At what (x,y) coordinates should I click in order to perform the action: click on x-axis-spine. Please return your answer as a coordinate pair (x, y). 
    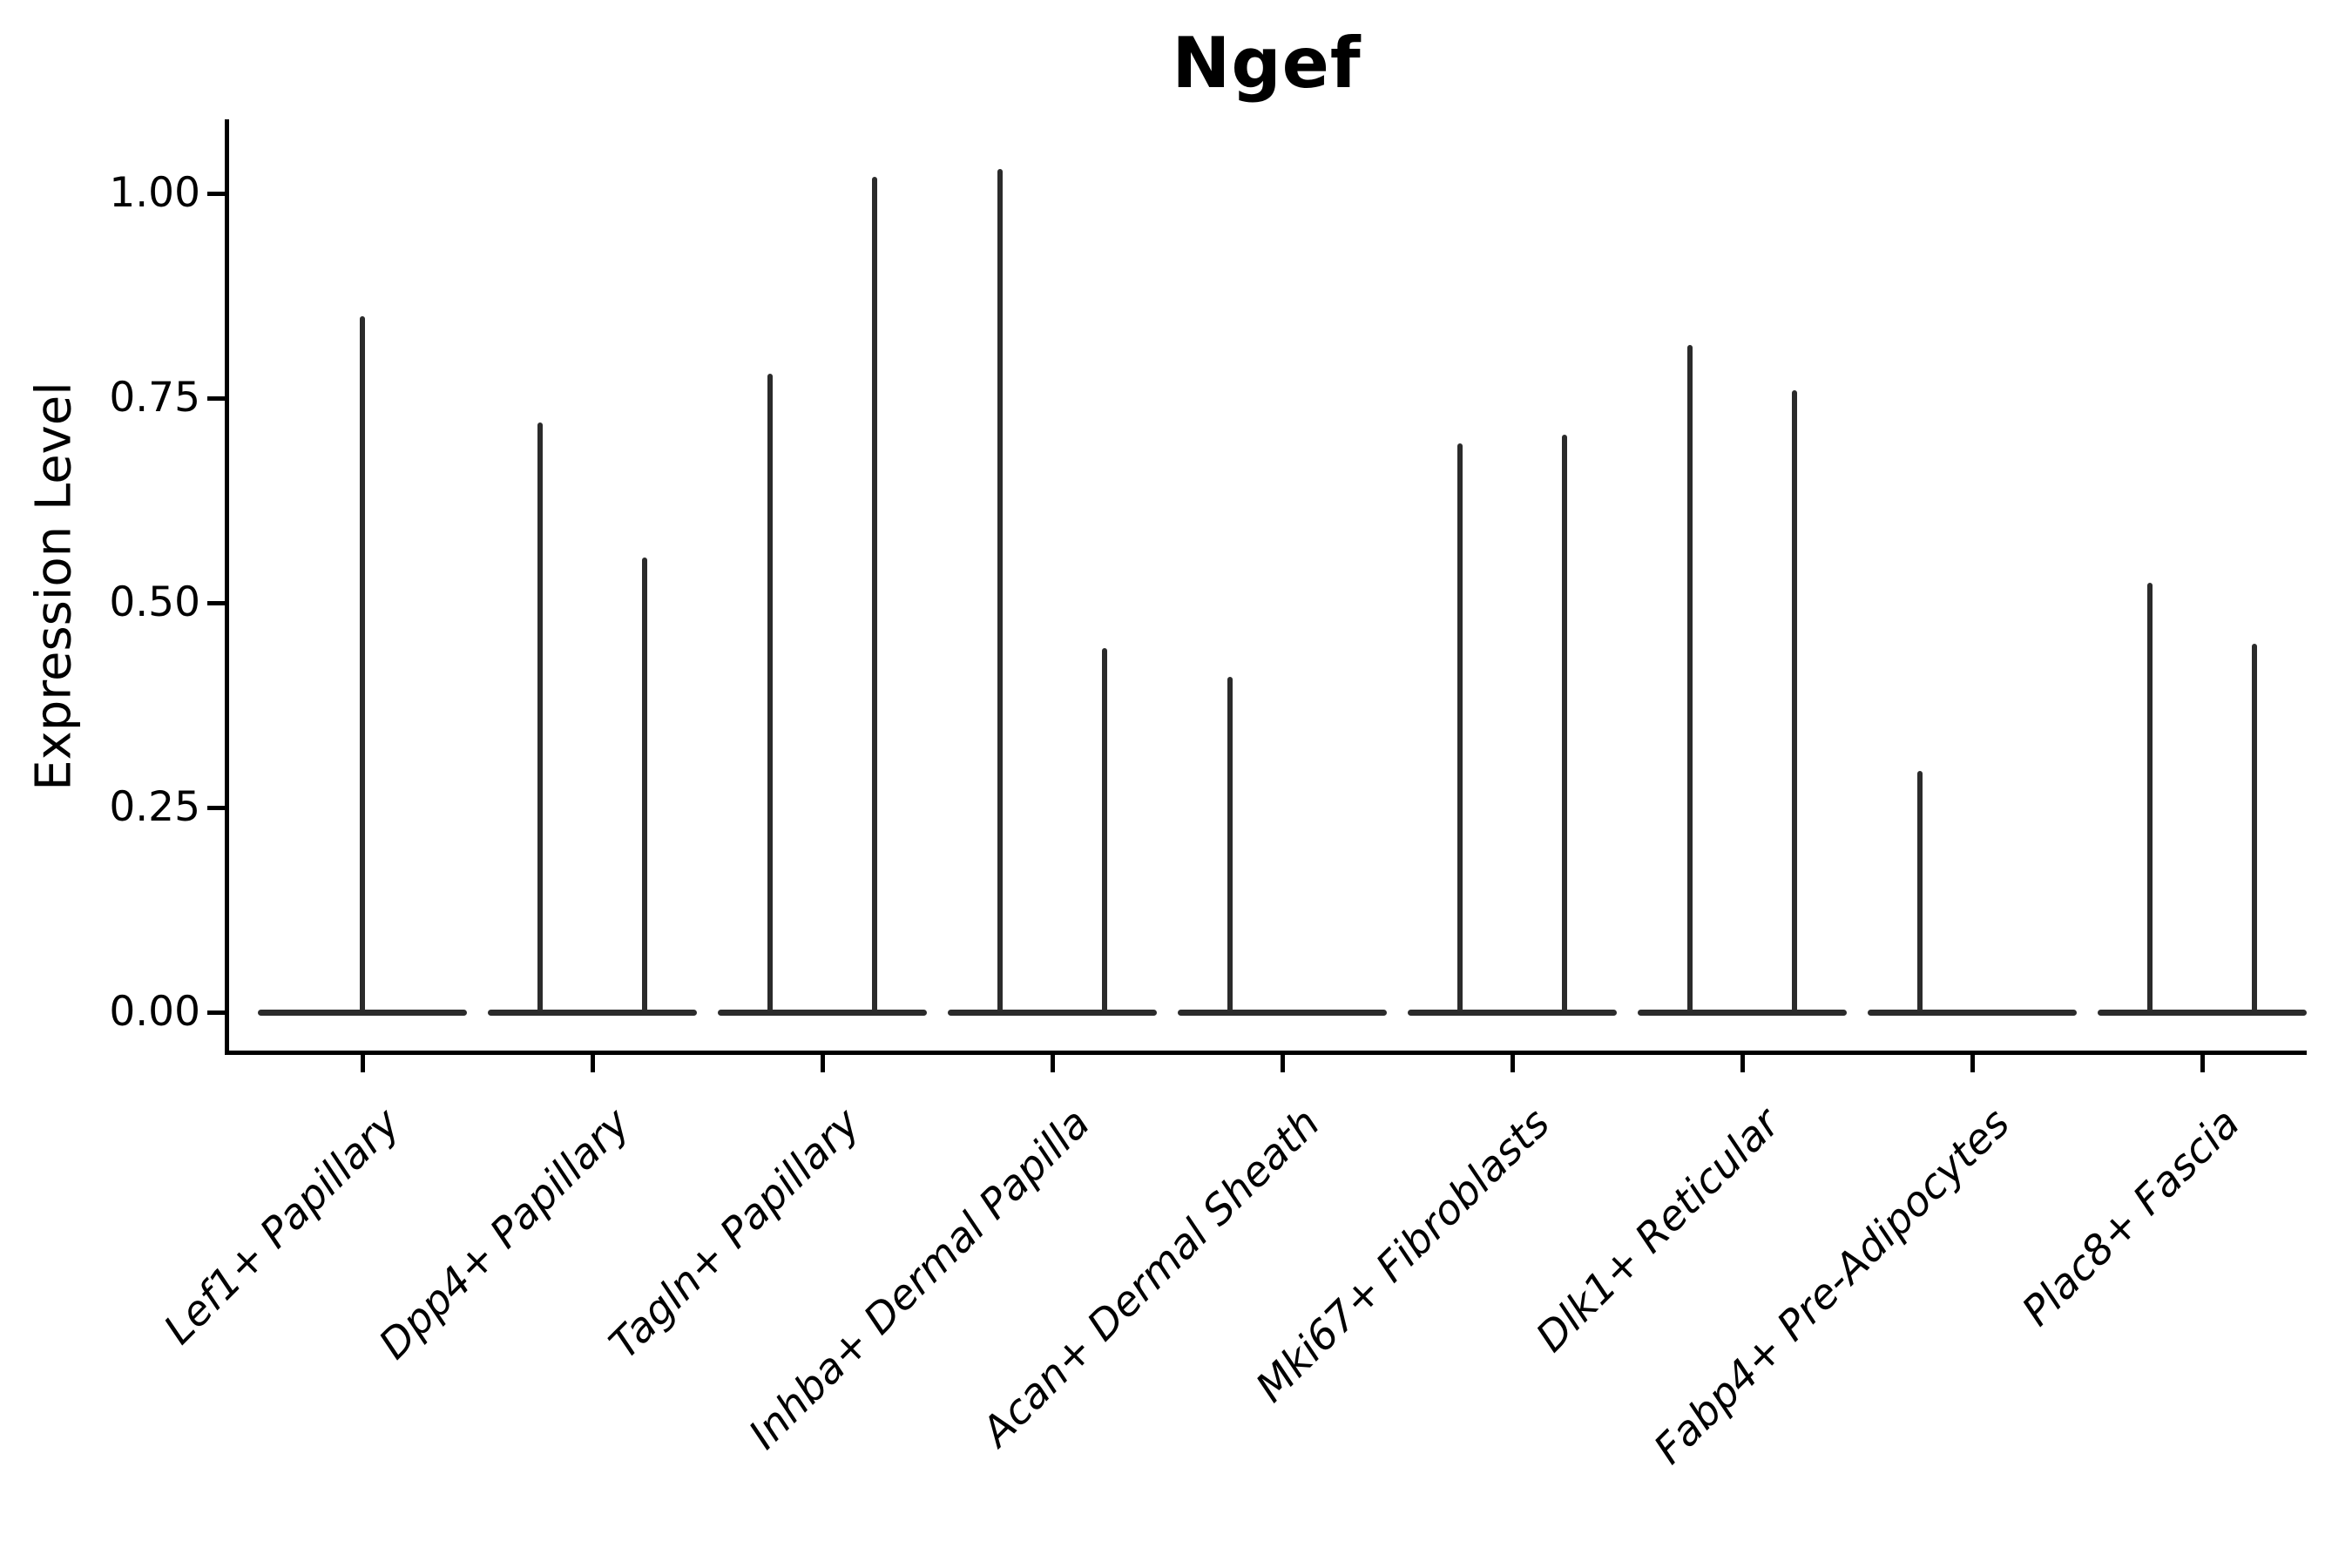
    Looking at the image, I should click on (1266, 1053).